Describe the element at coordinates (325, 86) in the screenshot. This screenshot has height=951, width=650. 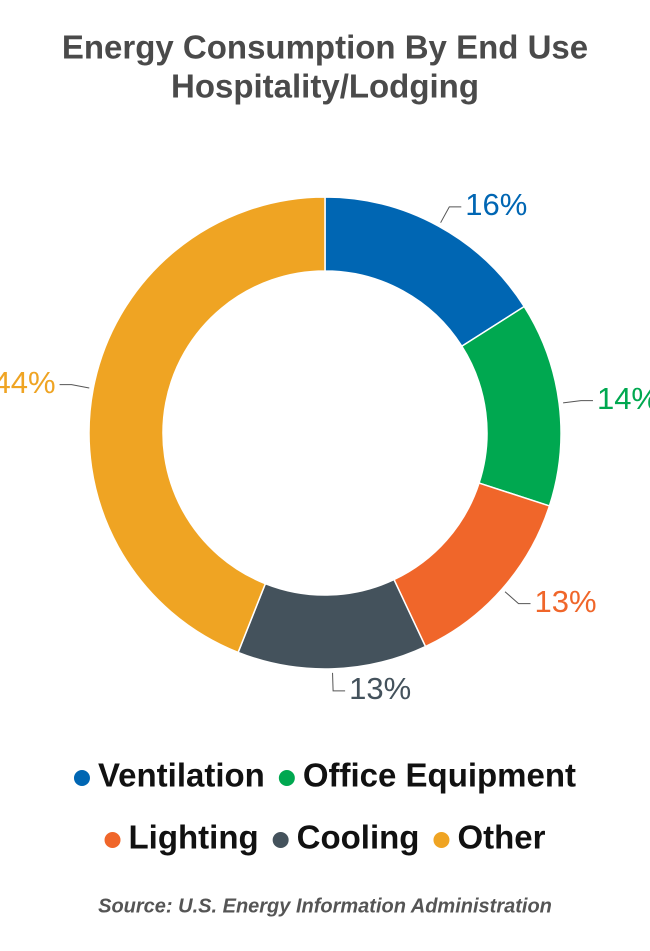
I see `chart-title: Hospitality/Lodging` at that location.